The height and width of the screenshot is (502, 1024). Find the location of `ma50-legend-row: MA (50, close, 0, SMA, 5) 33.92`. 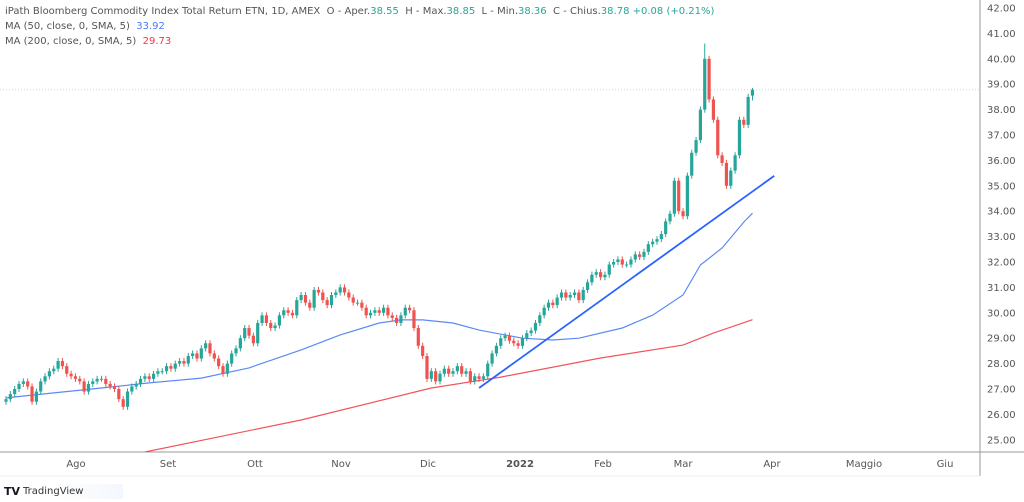

ma50-legend-row: MA (50, close, 0, SMA, 5) 33.92 is located at coordinates (359, 26).